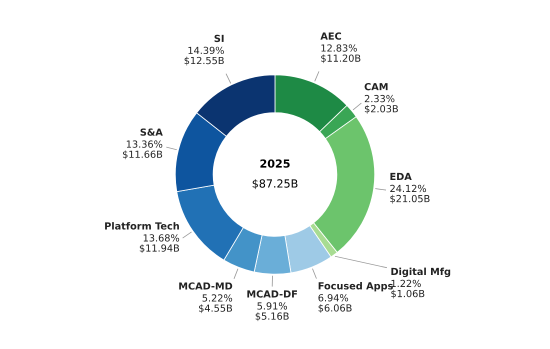 This screenshot has height=349, width=550. What do you see at coordinates (204, 56) in the screenshot?
I see `data-label: 14.39% $12.55B` at bounding box center [204, 56].